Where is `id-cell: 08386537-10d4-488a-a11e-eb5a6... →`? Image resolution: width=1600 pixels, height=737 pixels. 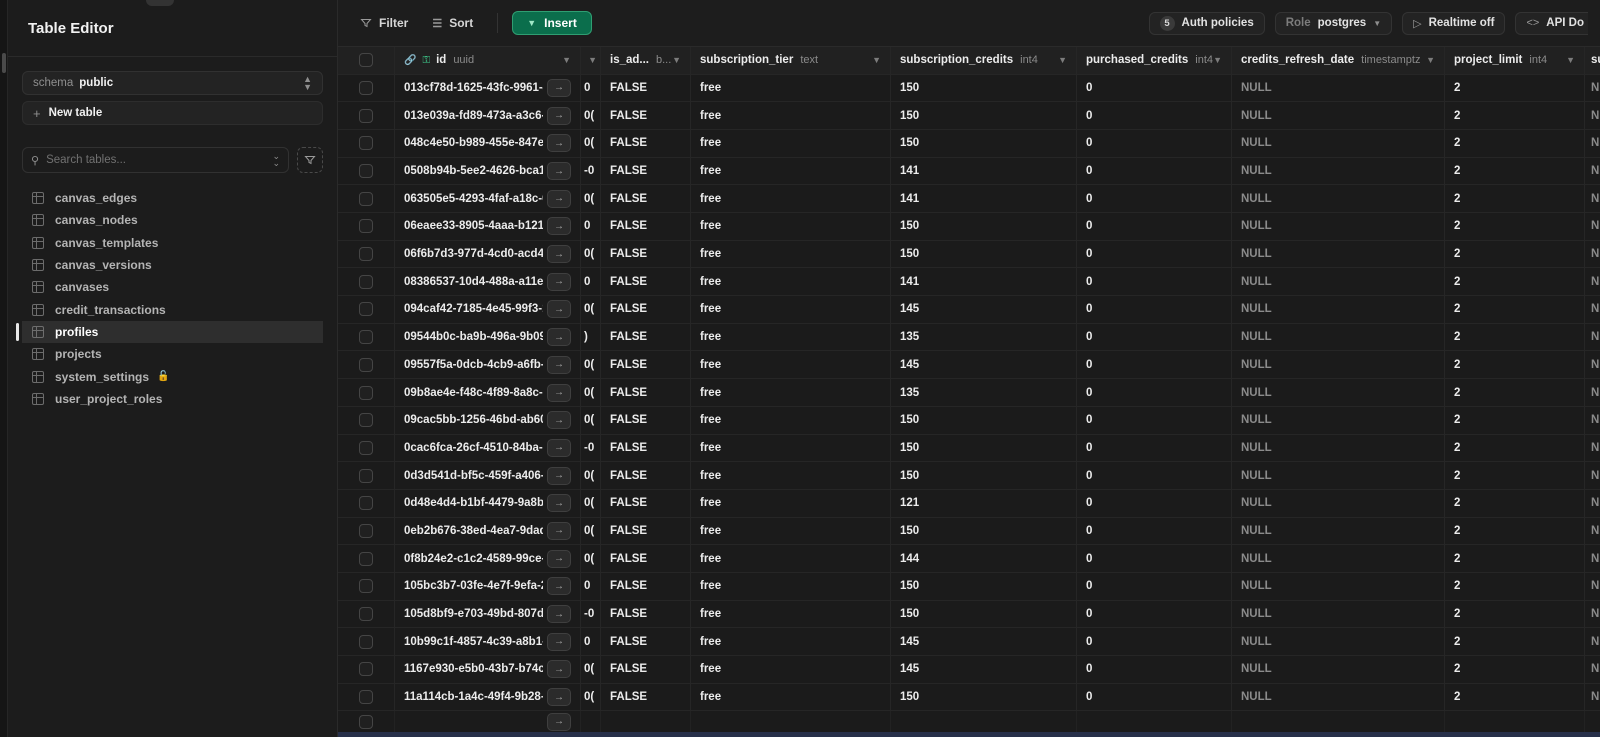 id-cell: 08386537-10d4-488a-a11e-eb5a6... → is located at coordinates (488, 282).